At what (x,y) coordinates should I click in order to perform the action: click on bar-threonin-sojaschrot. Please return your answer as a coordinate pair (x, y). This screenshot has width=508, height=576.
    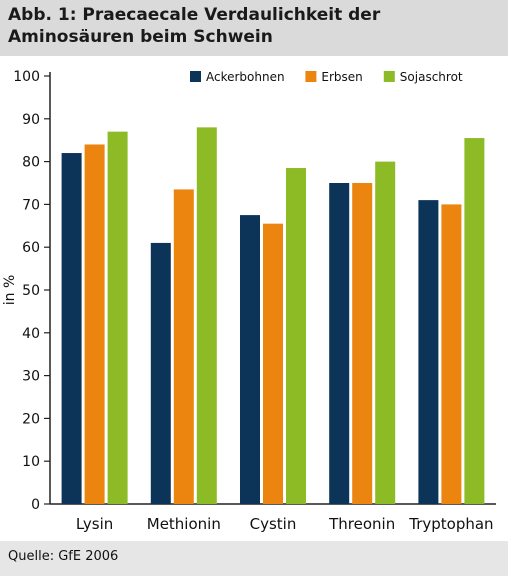
    Looking at the image, I should click on (385, 332).